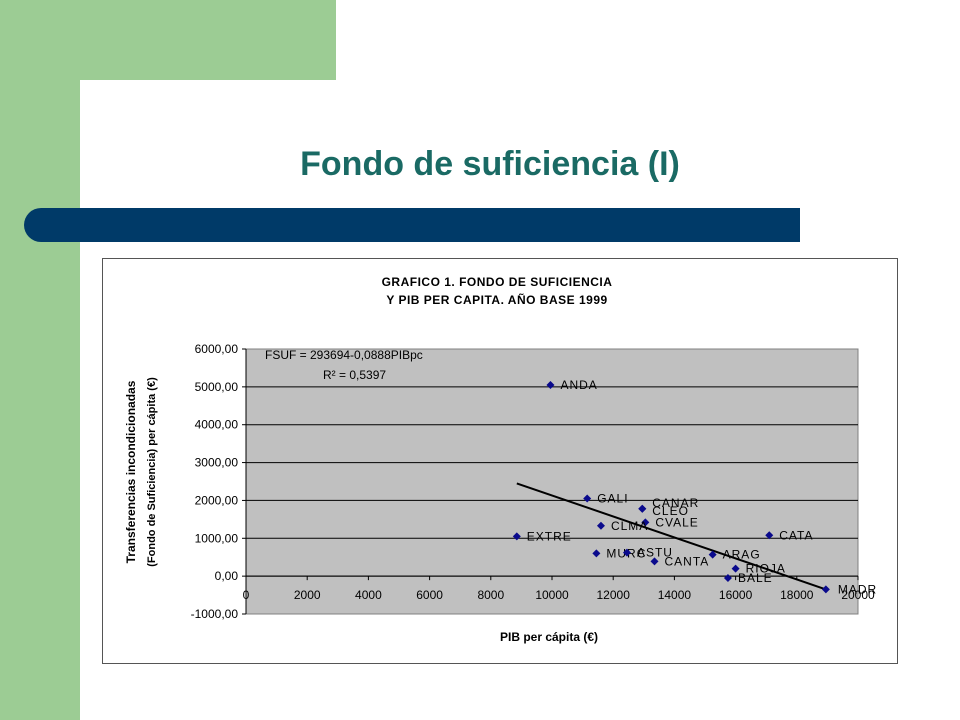 The image size is (960, 720). What do you see at coordinates (612, 499) in the screenshot?
I see `data-point-label: GALI` at bounding box center [612, 499].